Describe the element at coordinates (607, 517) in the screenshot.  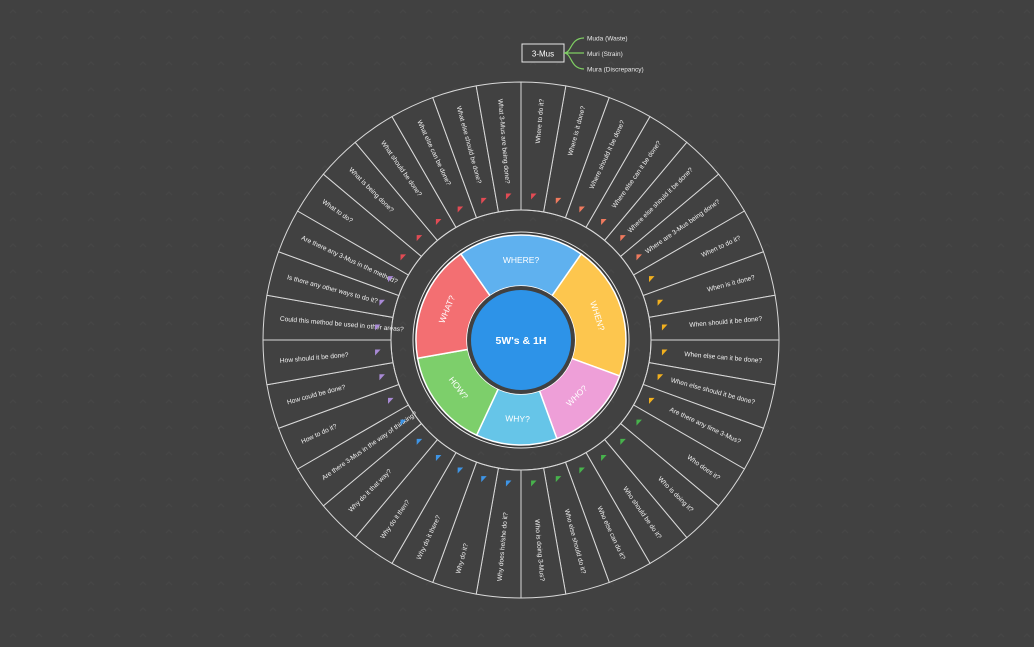
I see `question-wedge: Who else can do it?` at that location.